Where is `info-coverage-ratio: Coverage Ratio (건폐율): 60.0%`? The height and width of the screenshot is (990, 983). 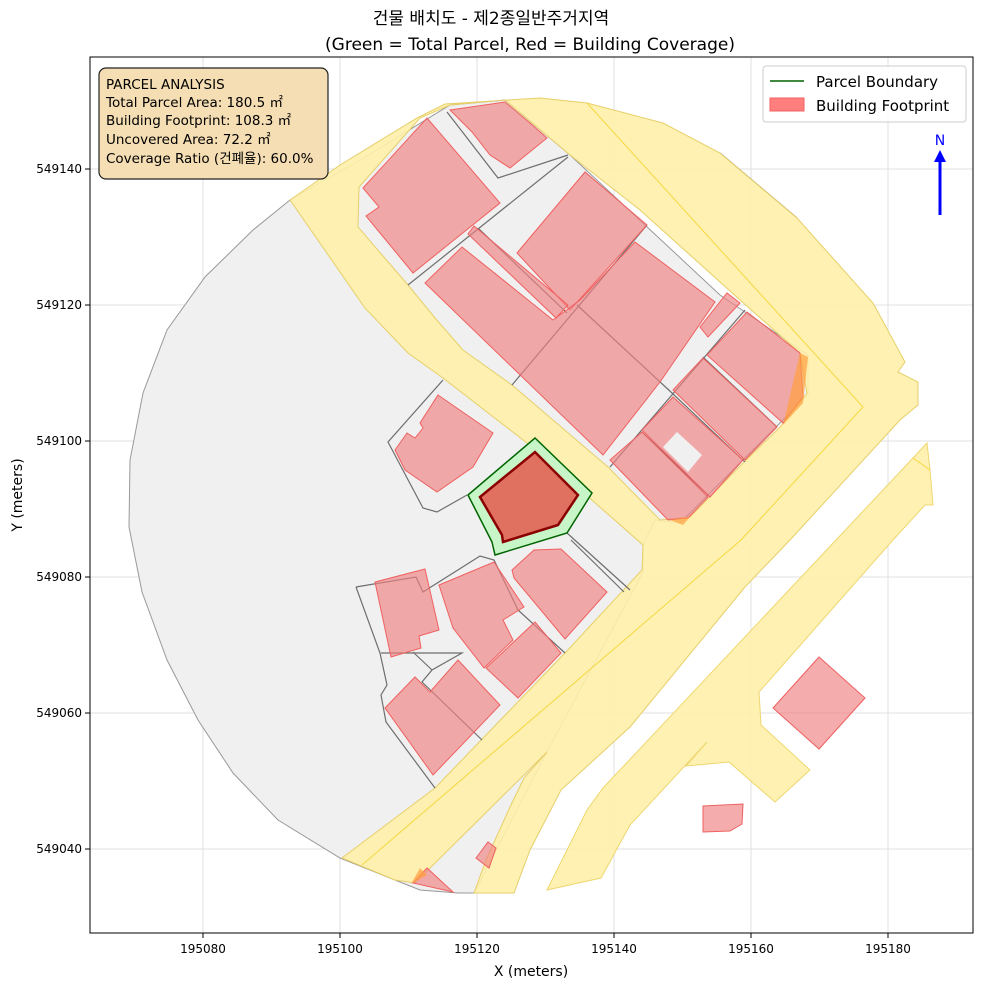
info-coverage-ratio: Coverage Ratio (건폐율): 60.0% is located at coordinates (210, 159).